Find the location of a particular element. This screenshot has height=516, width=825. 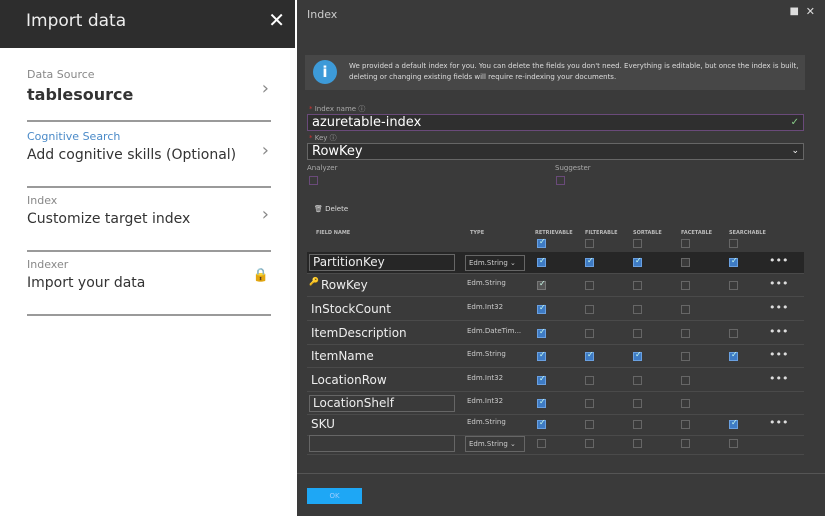

key-select: RowKey ⌄ is located at coordinates (555, 151).